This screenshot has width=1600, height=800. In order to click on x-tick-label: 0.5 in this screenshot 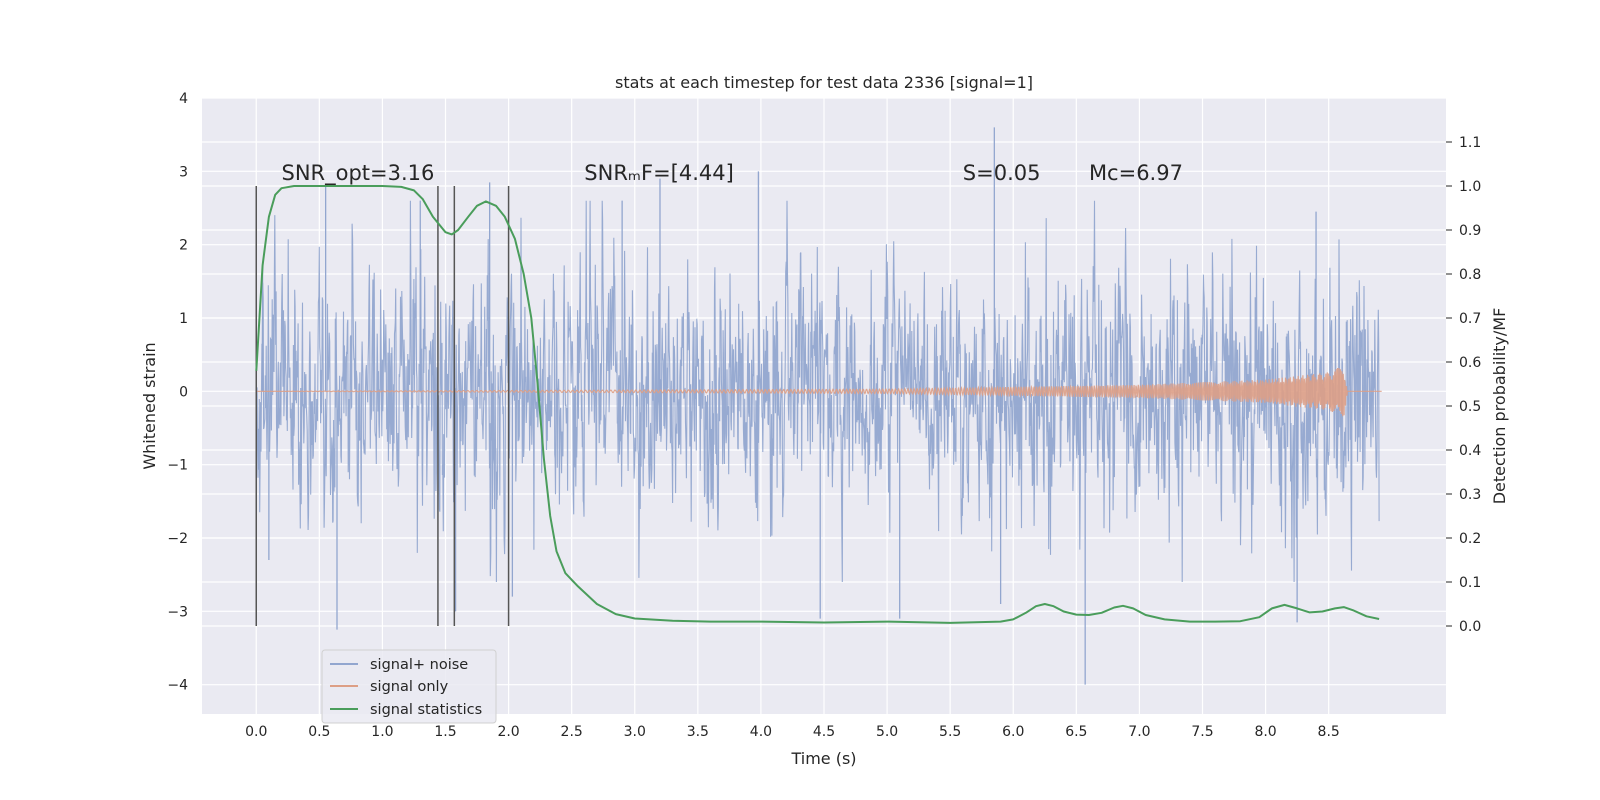, I will do `click(319, 732)`.